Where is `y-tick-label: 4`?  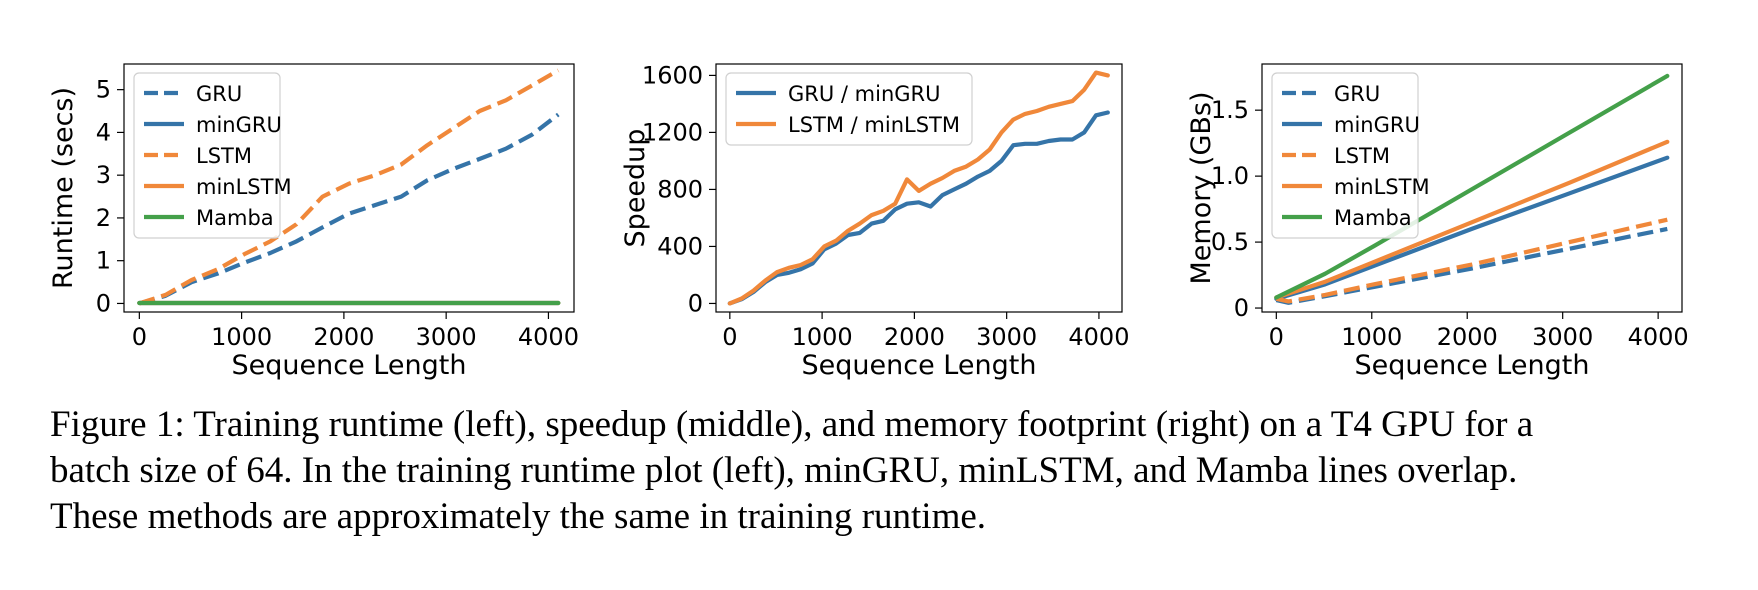
y-tick-label: 4 is located at coordinates (103, 132).